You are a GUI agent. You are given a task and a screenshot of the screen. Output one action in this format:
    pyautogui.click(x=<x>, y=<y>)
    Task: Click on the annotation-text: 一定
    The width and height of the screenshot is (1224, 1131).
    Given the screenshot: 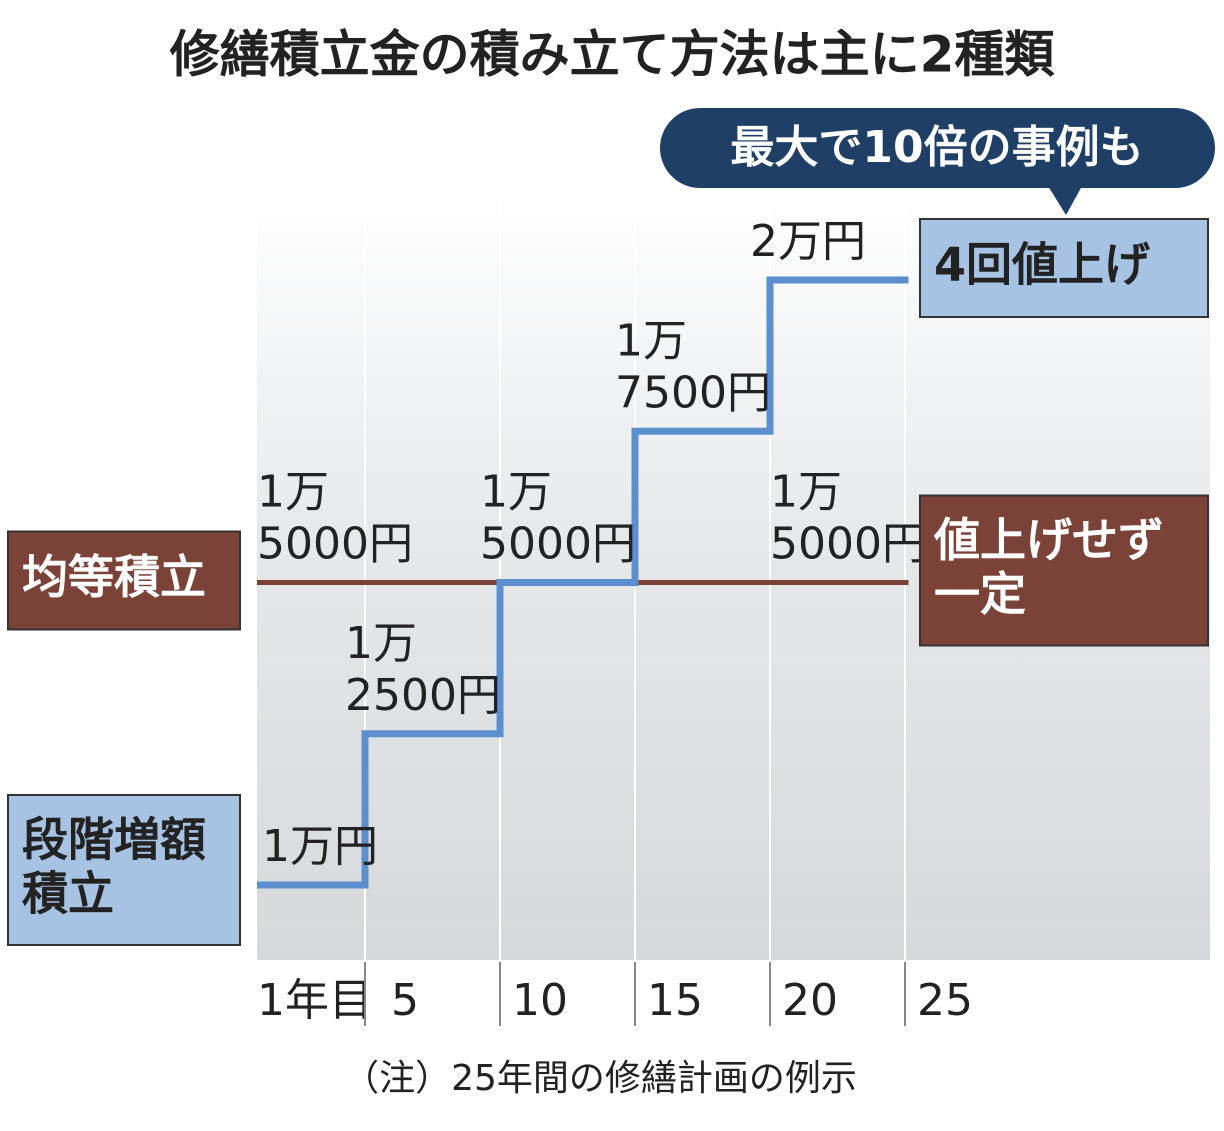 What is the action you would take?
    pyautogui.click(x=980, y=594)
    